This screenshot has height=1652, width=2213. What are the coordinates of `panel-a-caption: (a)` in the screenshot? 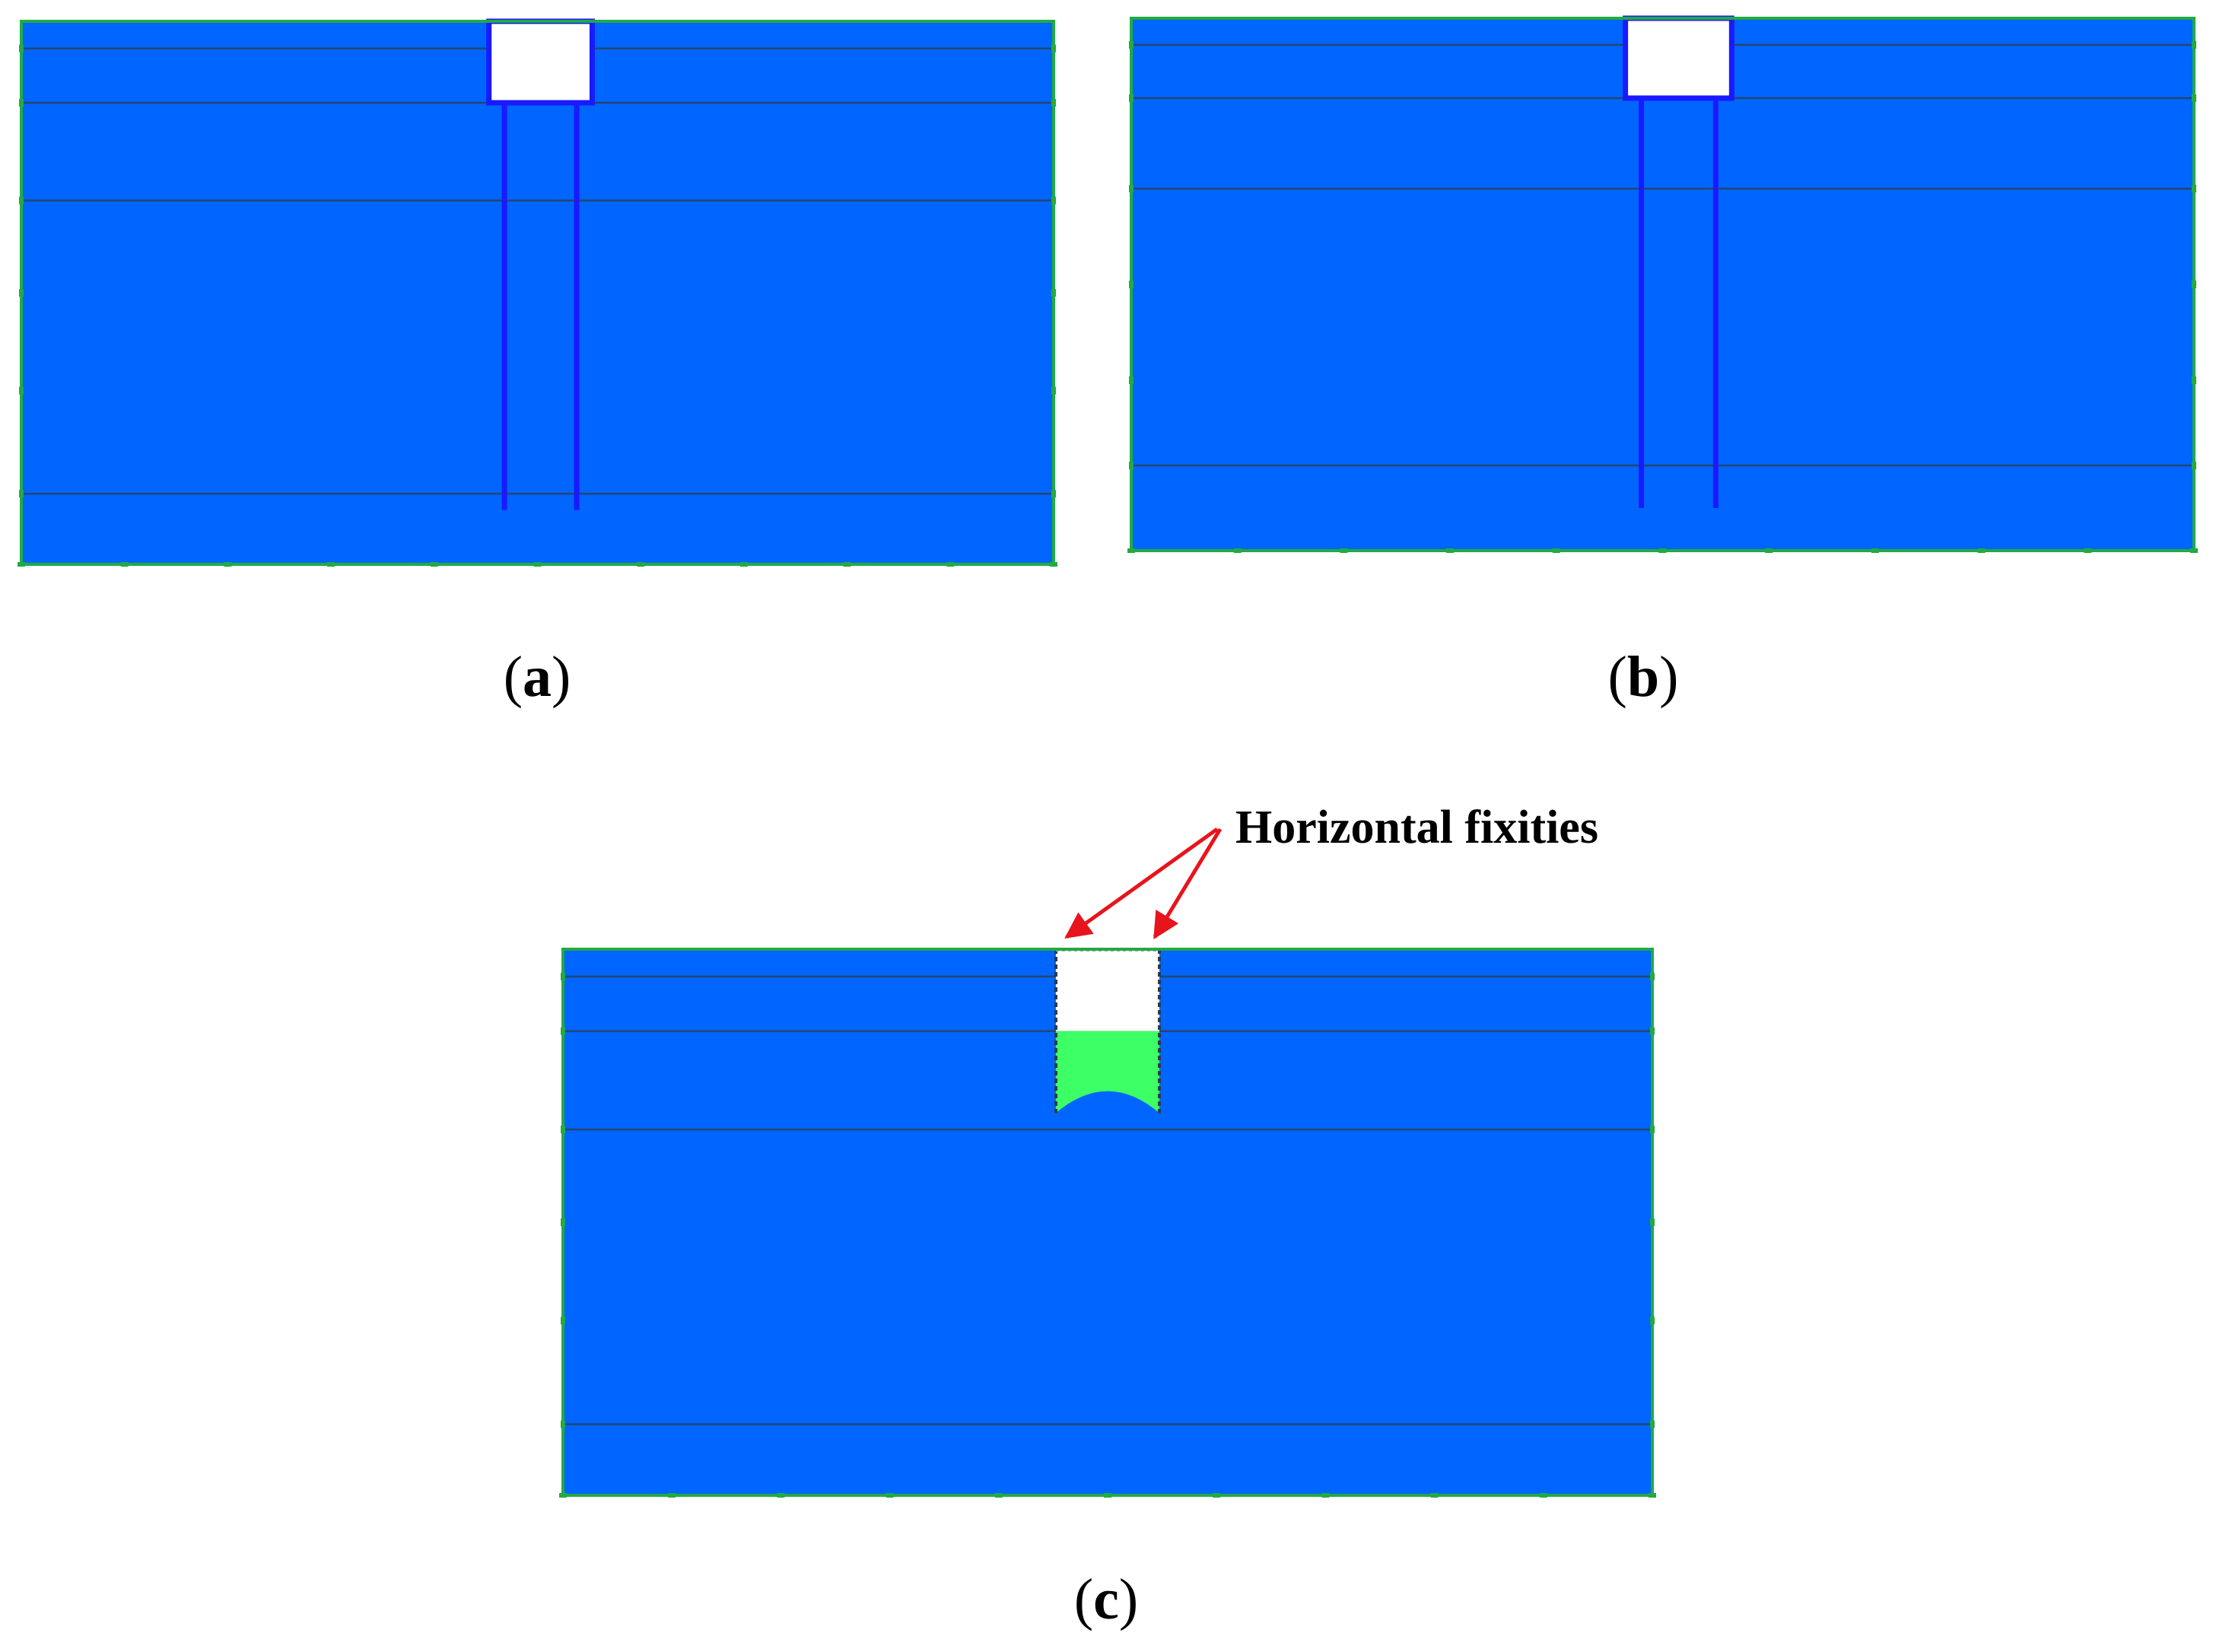 It's located at (537, 677).